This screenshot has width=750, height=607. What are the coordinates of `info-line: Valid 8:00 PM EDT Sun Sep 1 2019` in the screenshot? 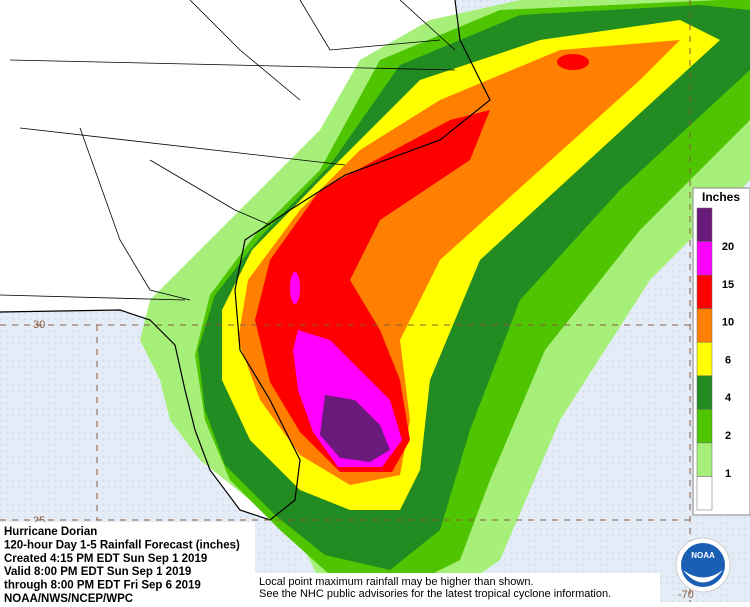 It's located at (97, 572).